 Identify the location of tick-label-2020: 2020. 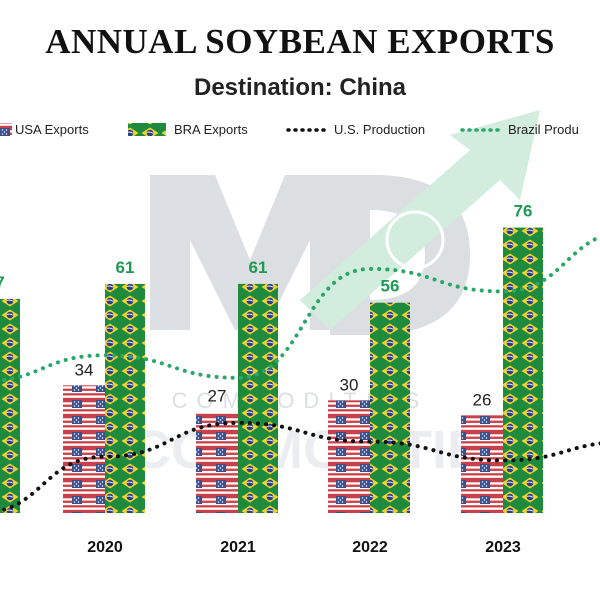
(105, 547).